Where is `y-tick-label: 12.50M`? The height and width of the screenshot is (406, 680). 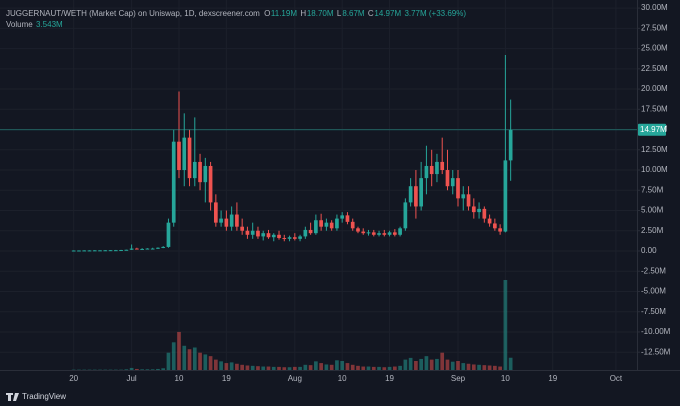 y-tick-label: 12.50M is located at coordinates (654, 149).